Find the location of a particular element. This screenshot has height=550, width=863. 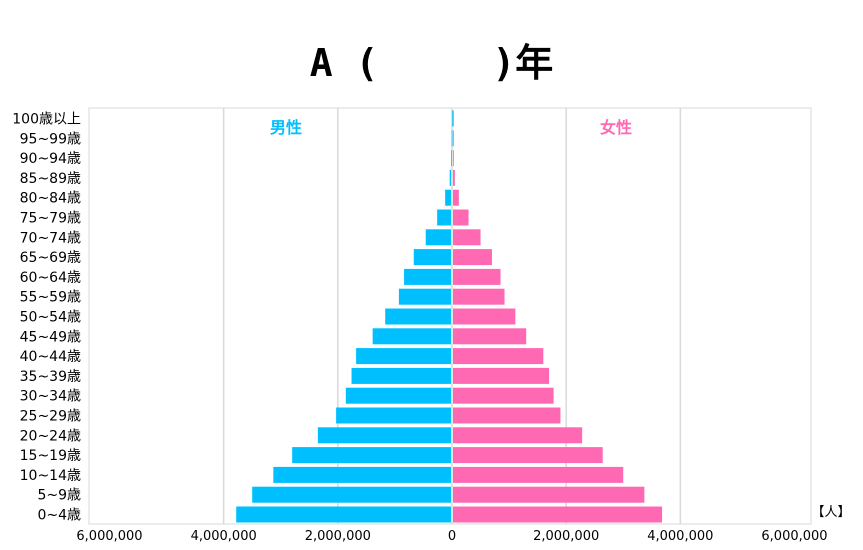

category-label: 60~64歳 is located at coordinates (50, 278).